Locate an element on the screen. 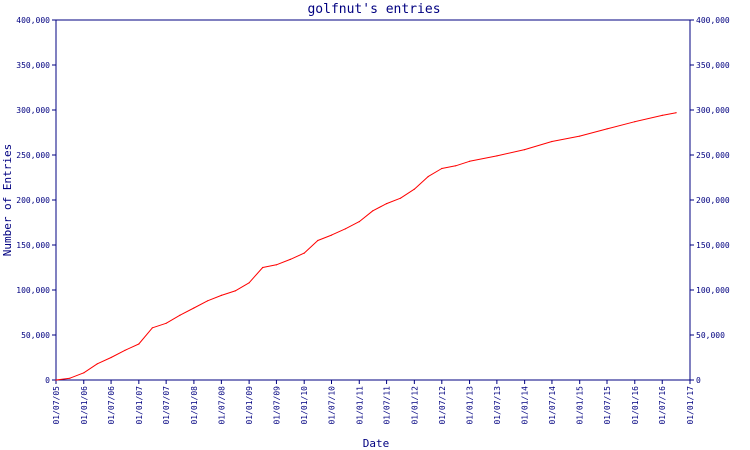 This screenshot has width=750, height=450. x-tick-label: 01/01/10 is located at coordinates (304, 405).